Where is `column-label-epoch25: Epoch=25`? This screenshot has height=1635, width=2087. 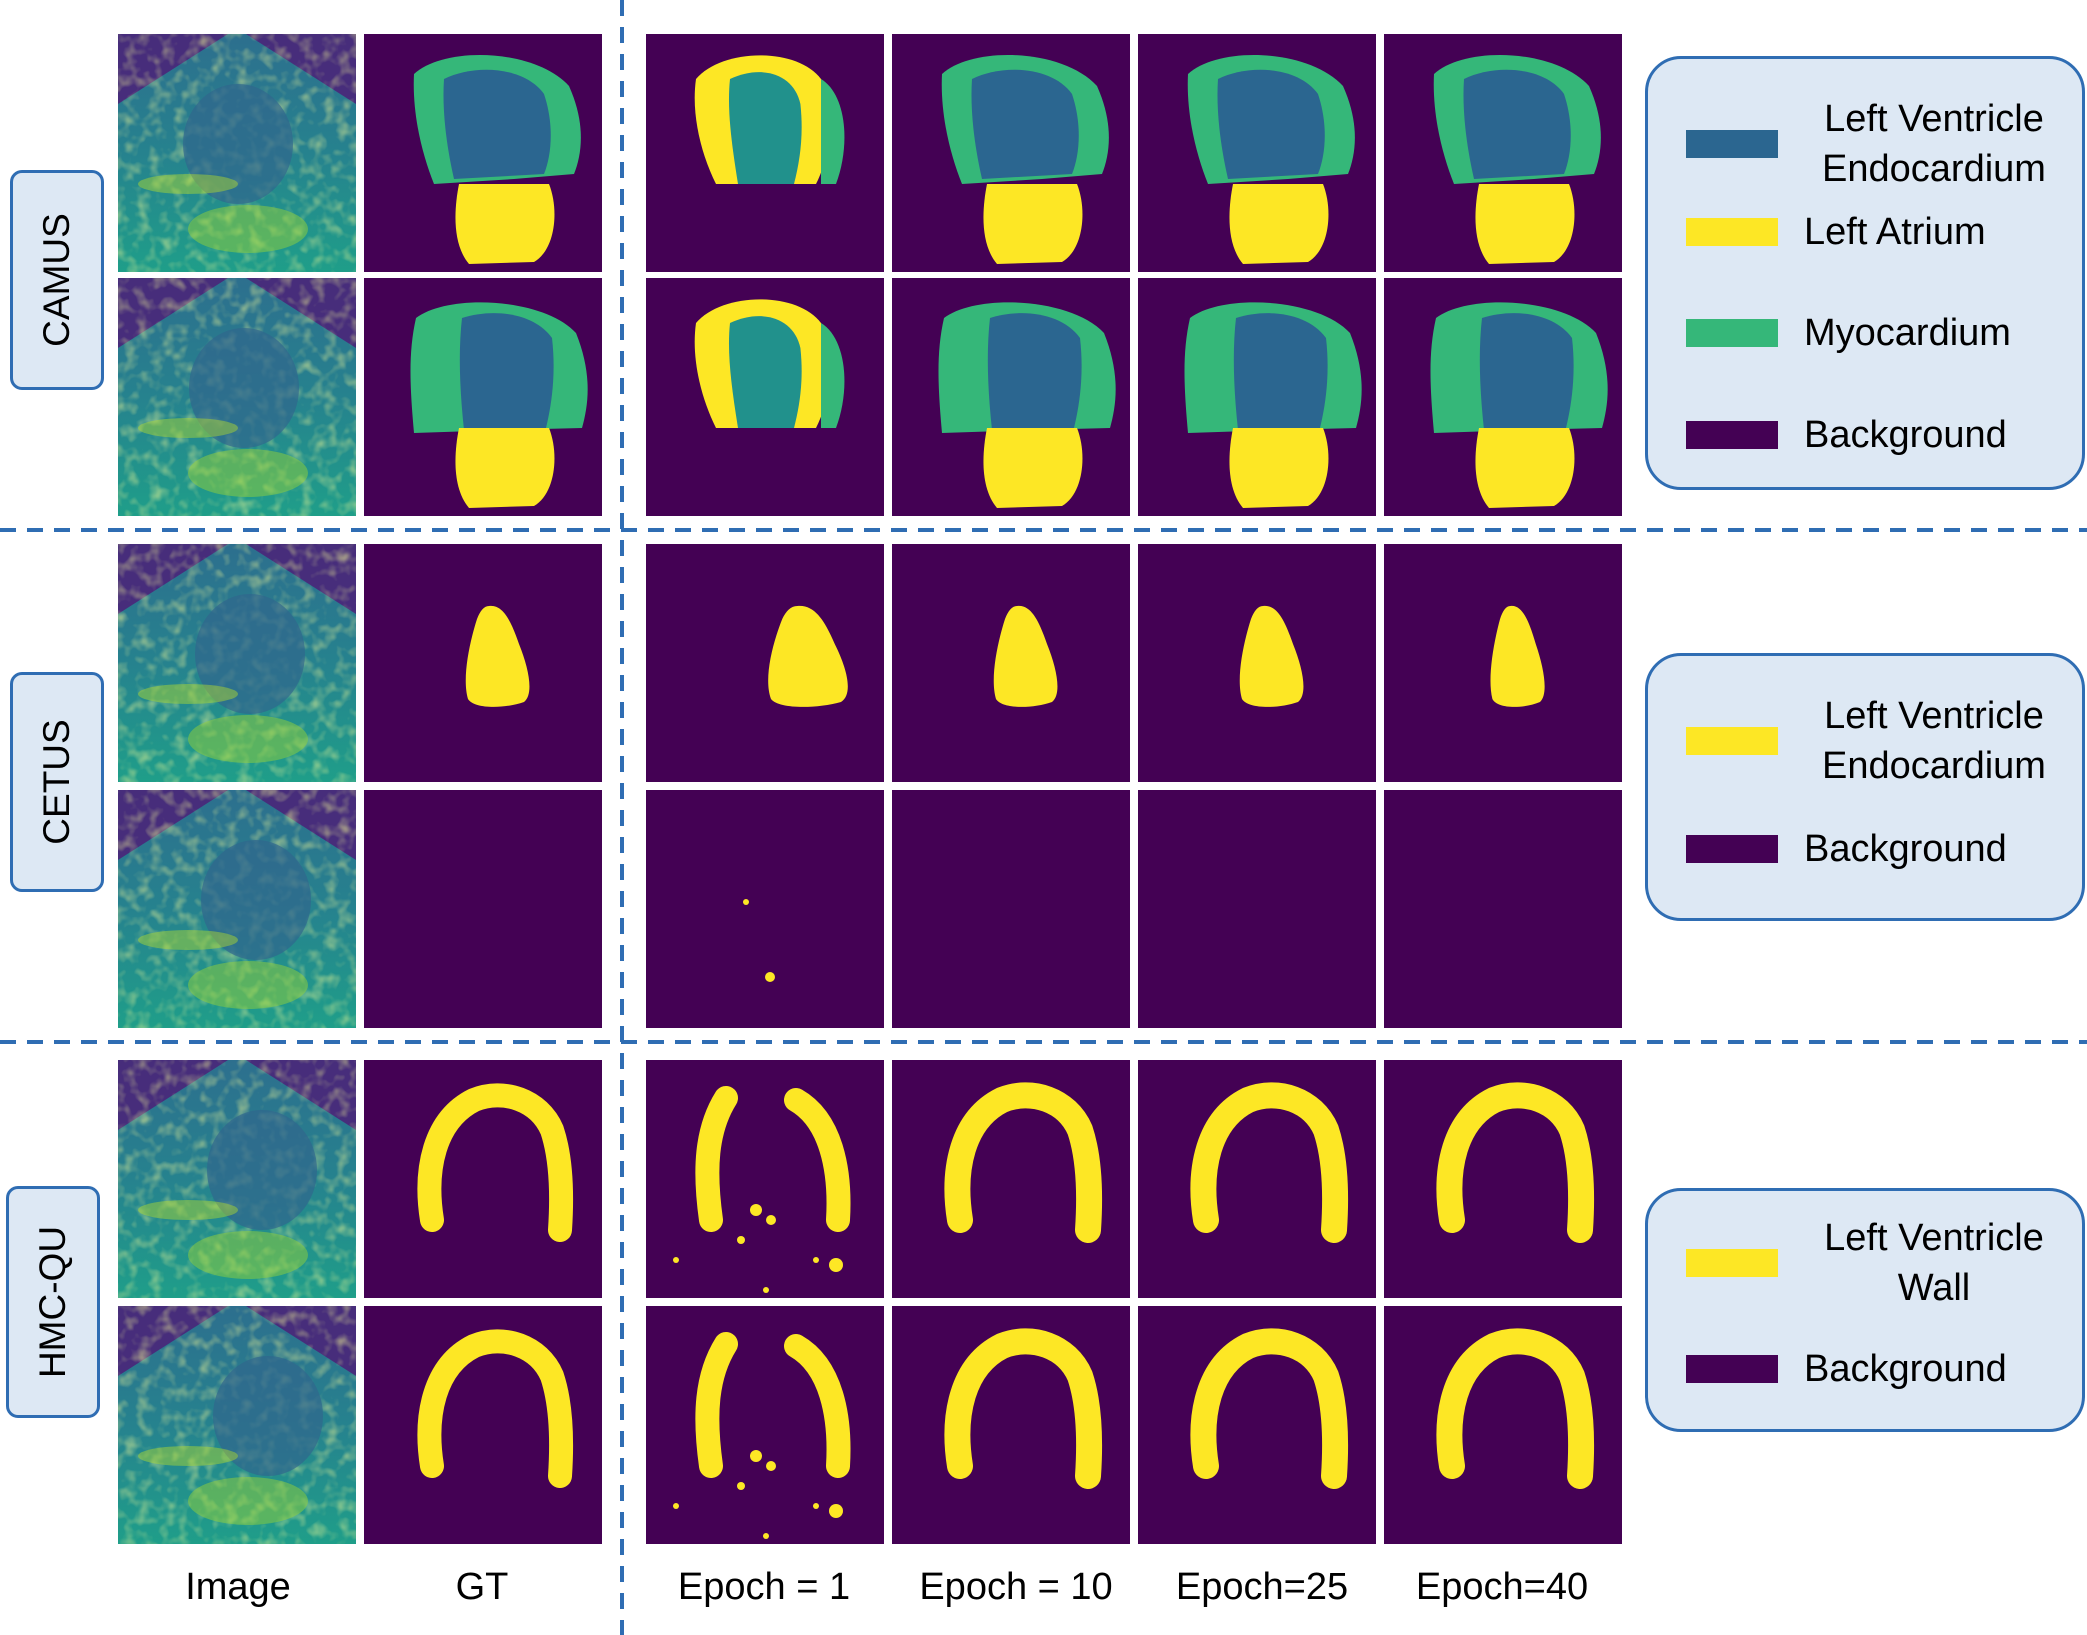
column-label-epoch25: Epoch=25 is located at coordinates (1262, 1587).